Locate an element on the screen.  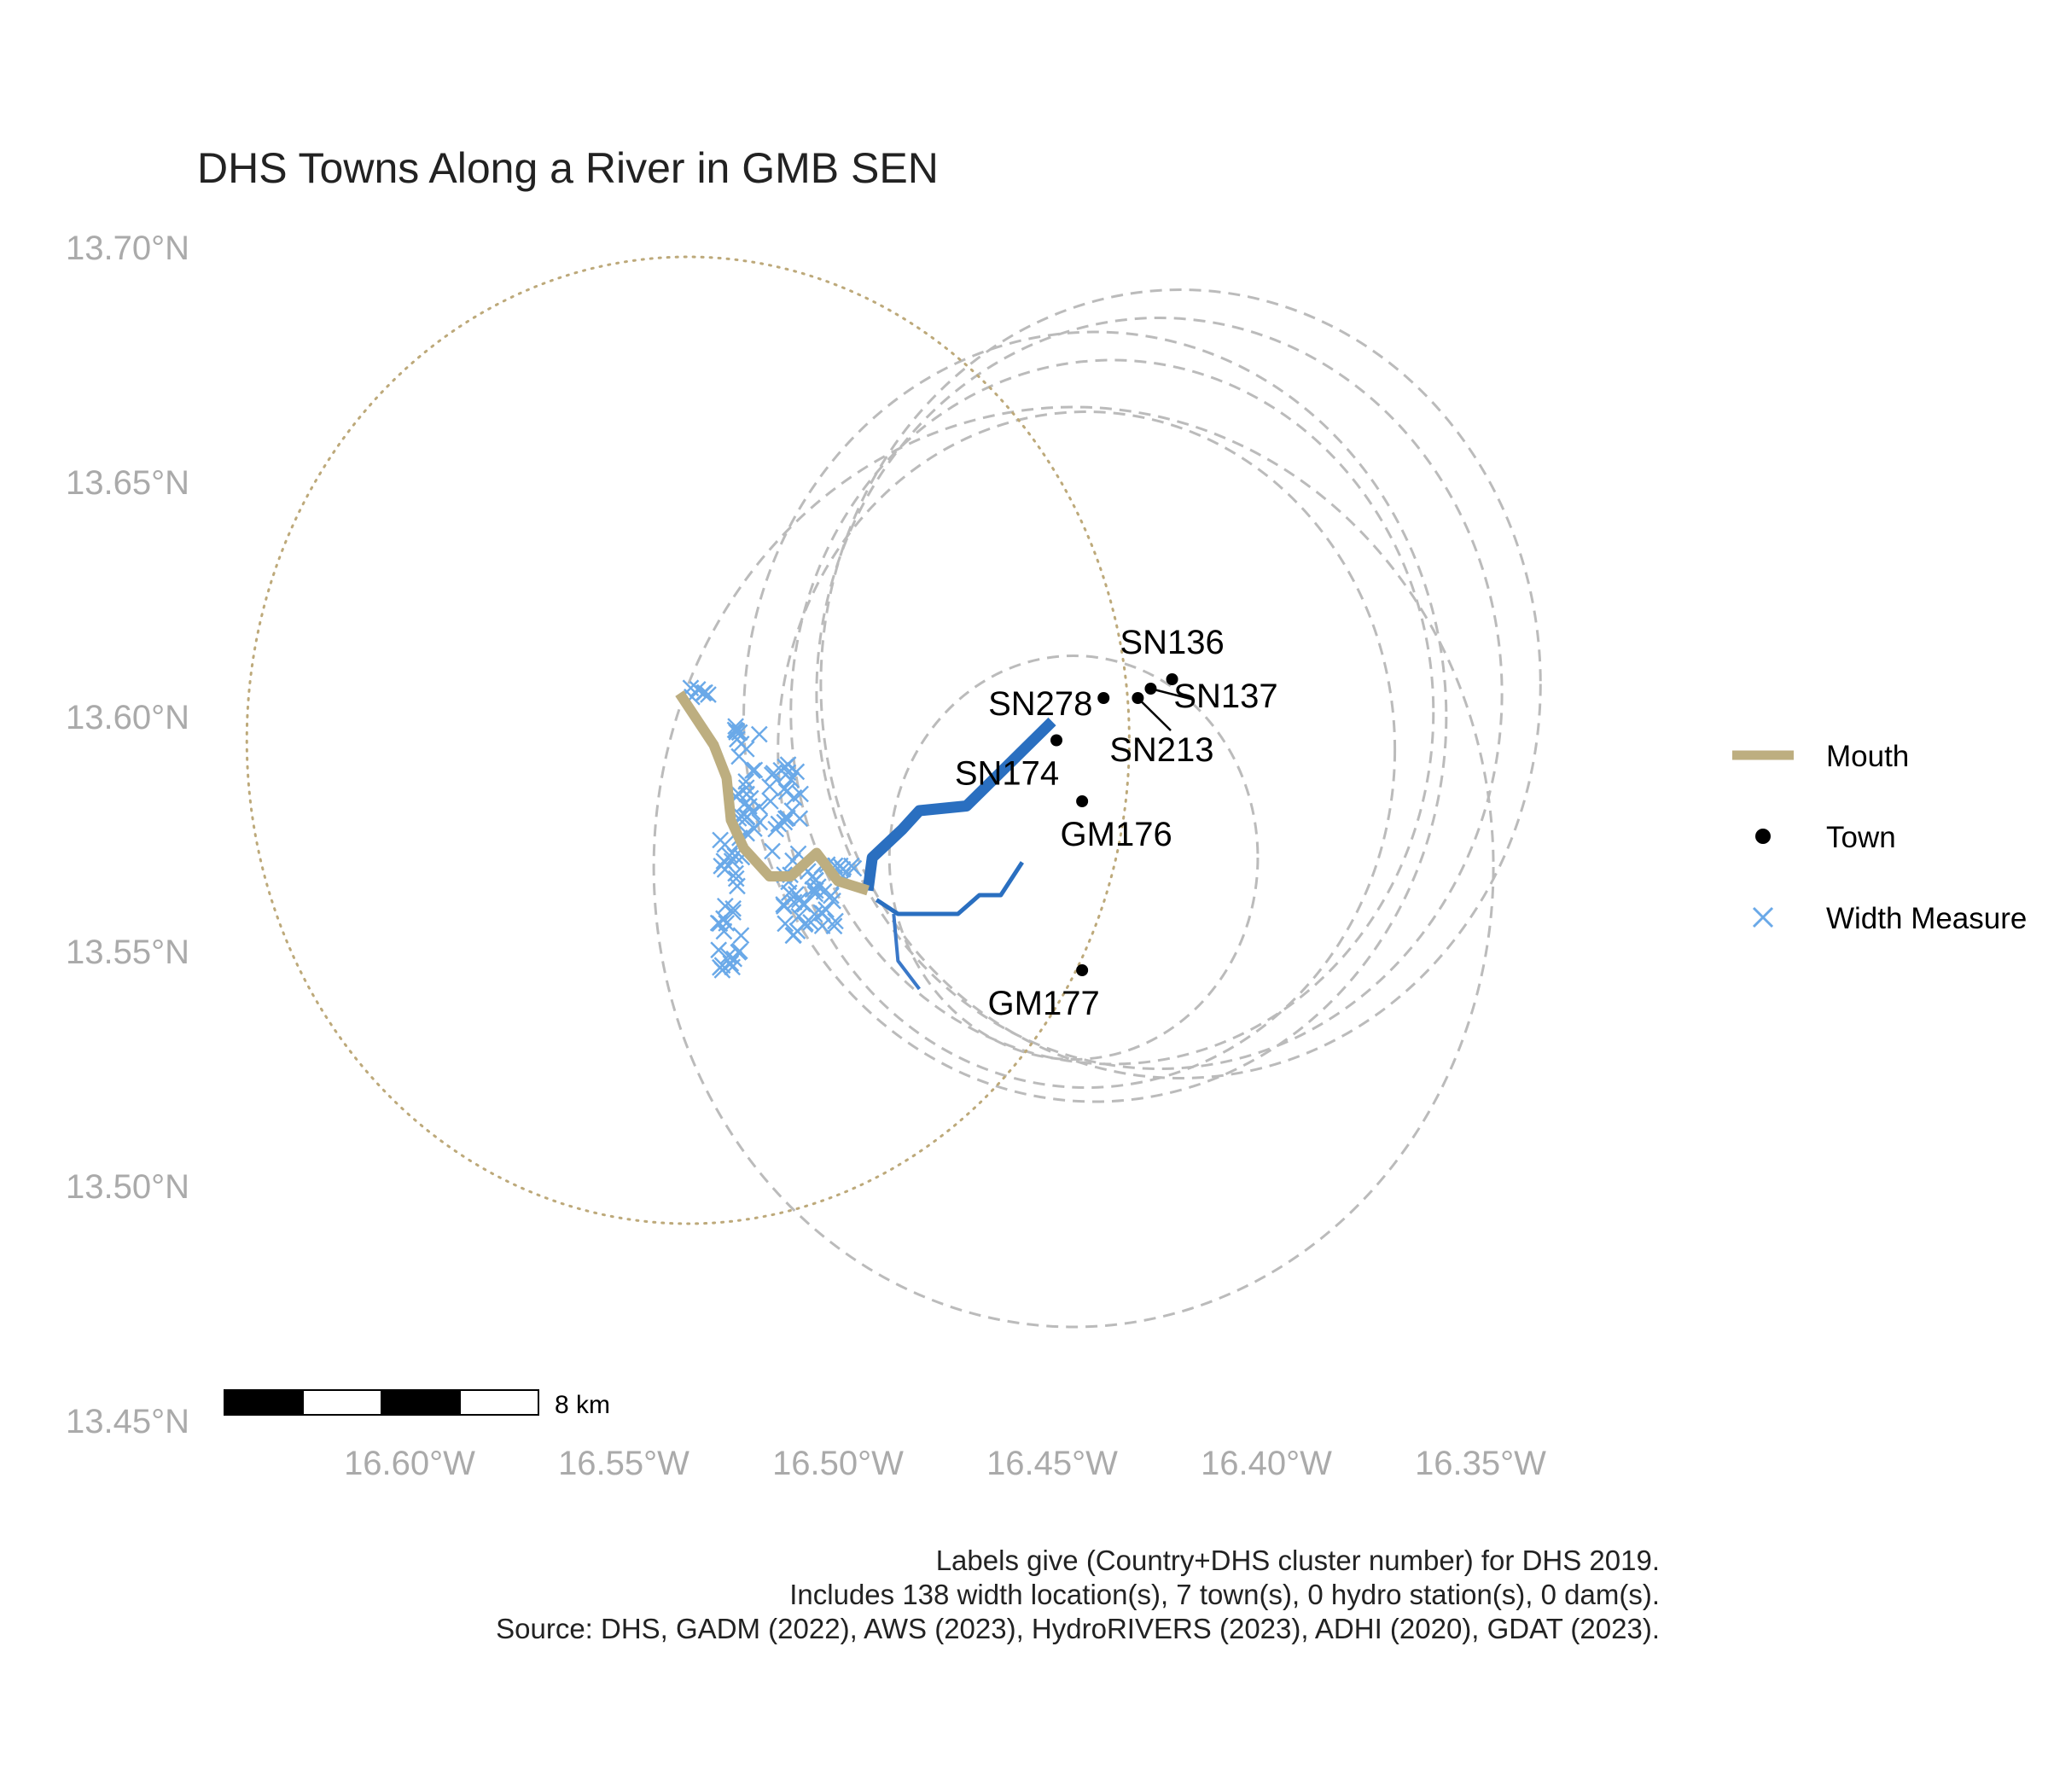
town-label: GM176 is located at coordinates (1116, 834).